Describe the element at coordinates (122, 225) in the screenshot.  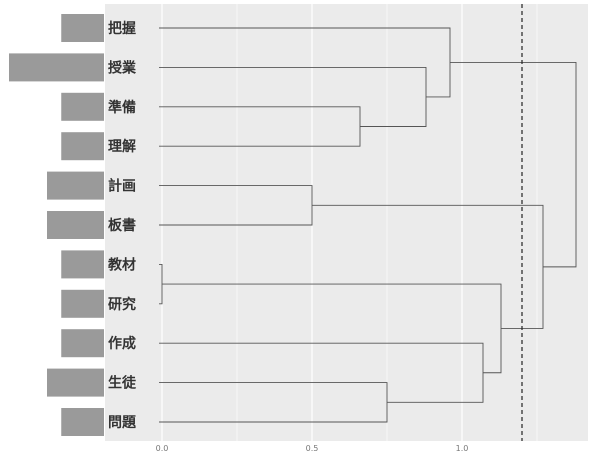
I see `term-label: 板書` at that location.